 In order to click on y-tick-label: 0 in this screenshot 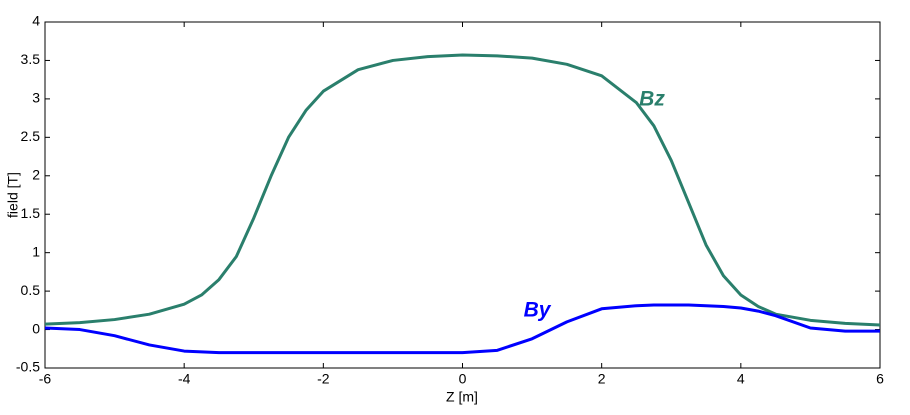, I will do `click(36, 328)`.